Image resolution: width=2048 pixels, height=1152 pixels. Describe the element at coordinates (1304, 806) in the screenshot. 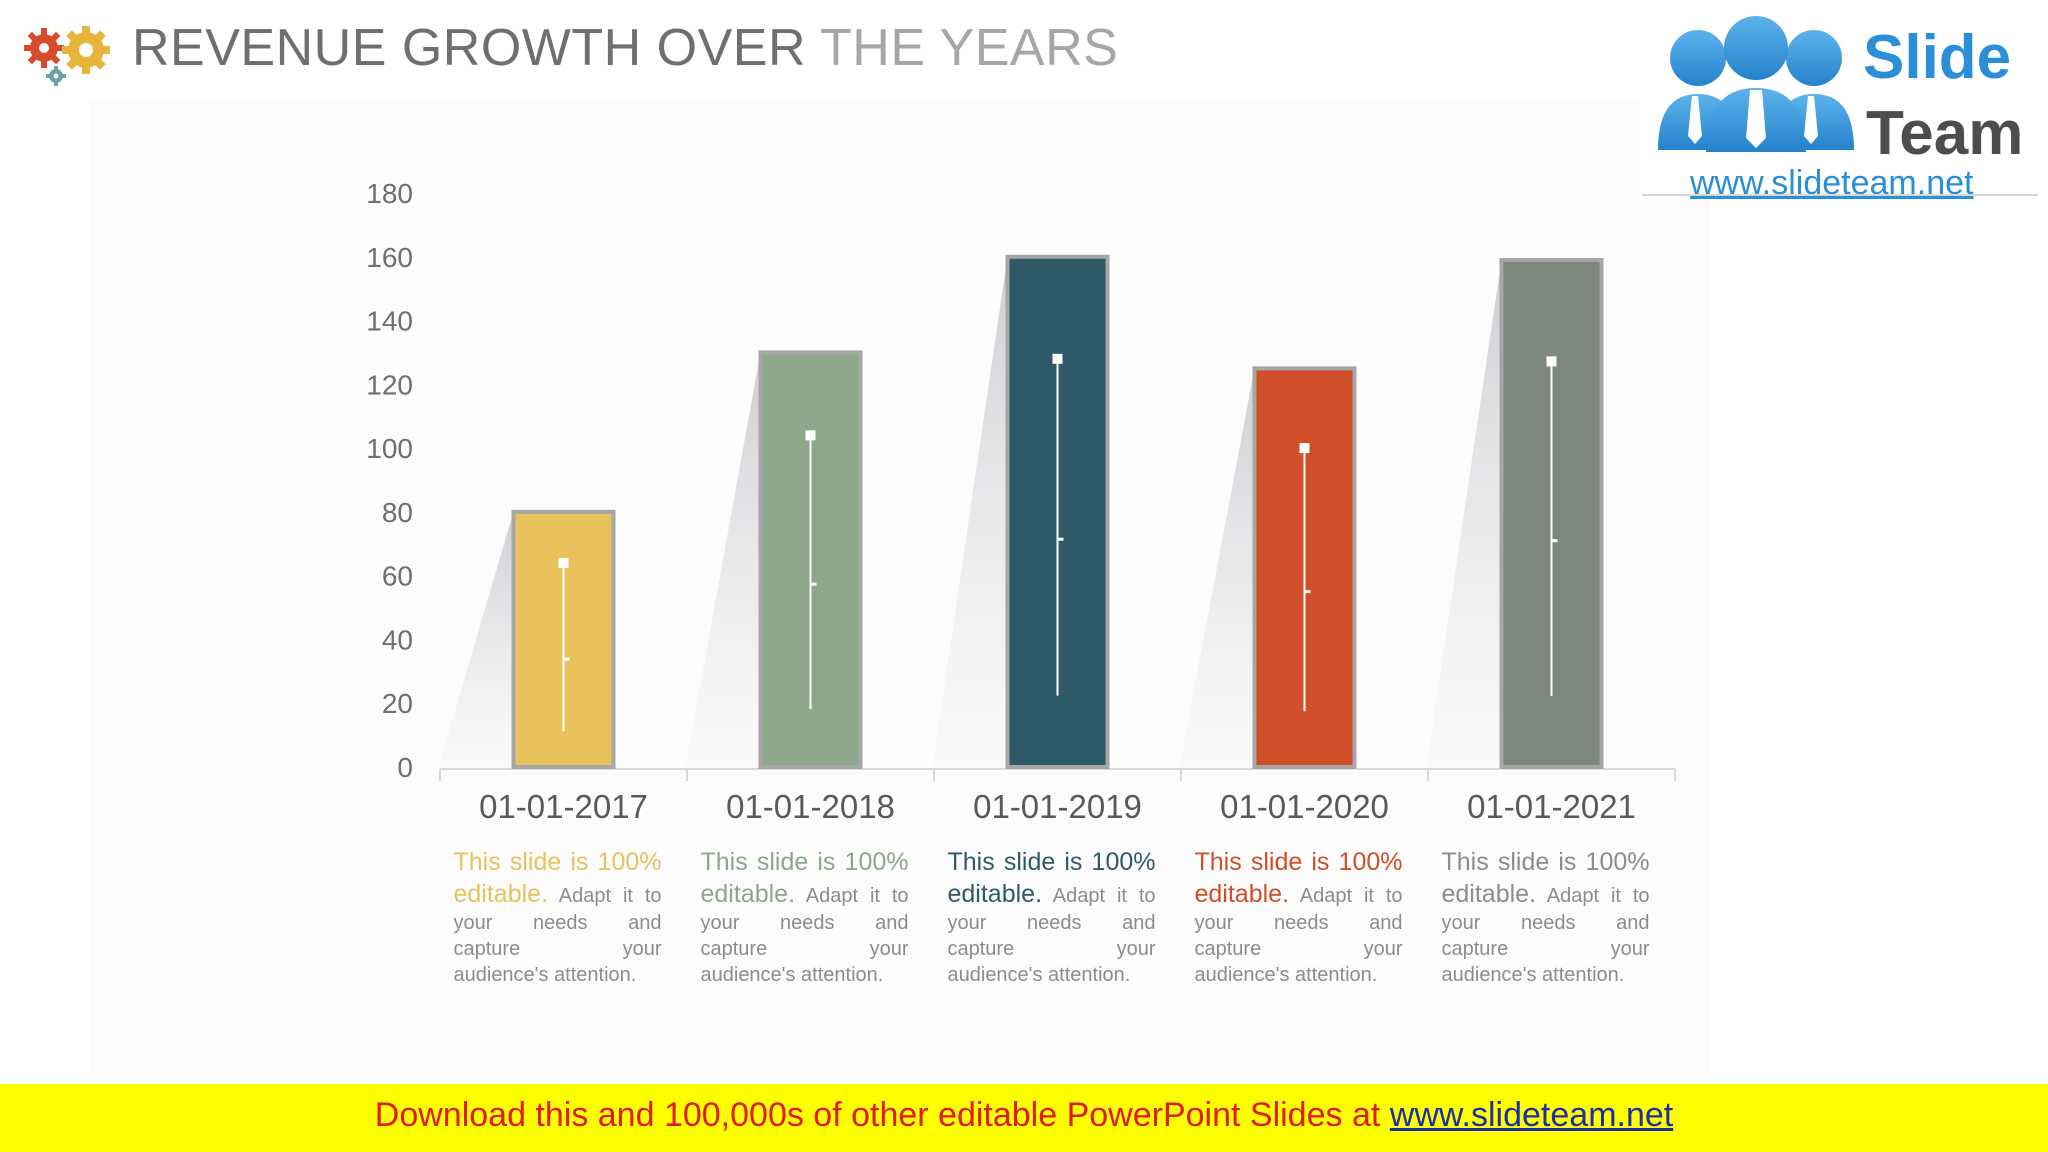

I see `x-category-label: 01-01-2020` at that location.